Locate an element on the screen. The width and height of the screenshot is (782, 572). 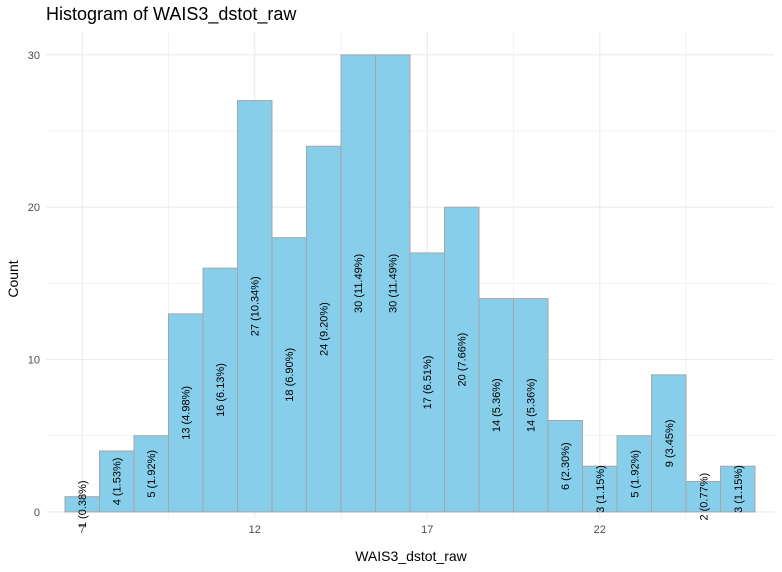
bar-label: 2 (0.77%) is located at coordinates (704, 497).